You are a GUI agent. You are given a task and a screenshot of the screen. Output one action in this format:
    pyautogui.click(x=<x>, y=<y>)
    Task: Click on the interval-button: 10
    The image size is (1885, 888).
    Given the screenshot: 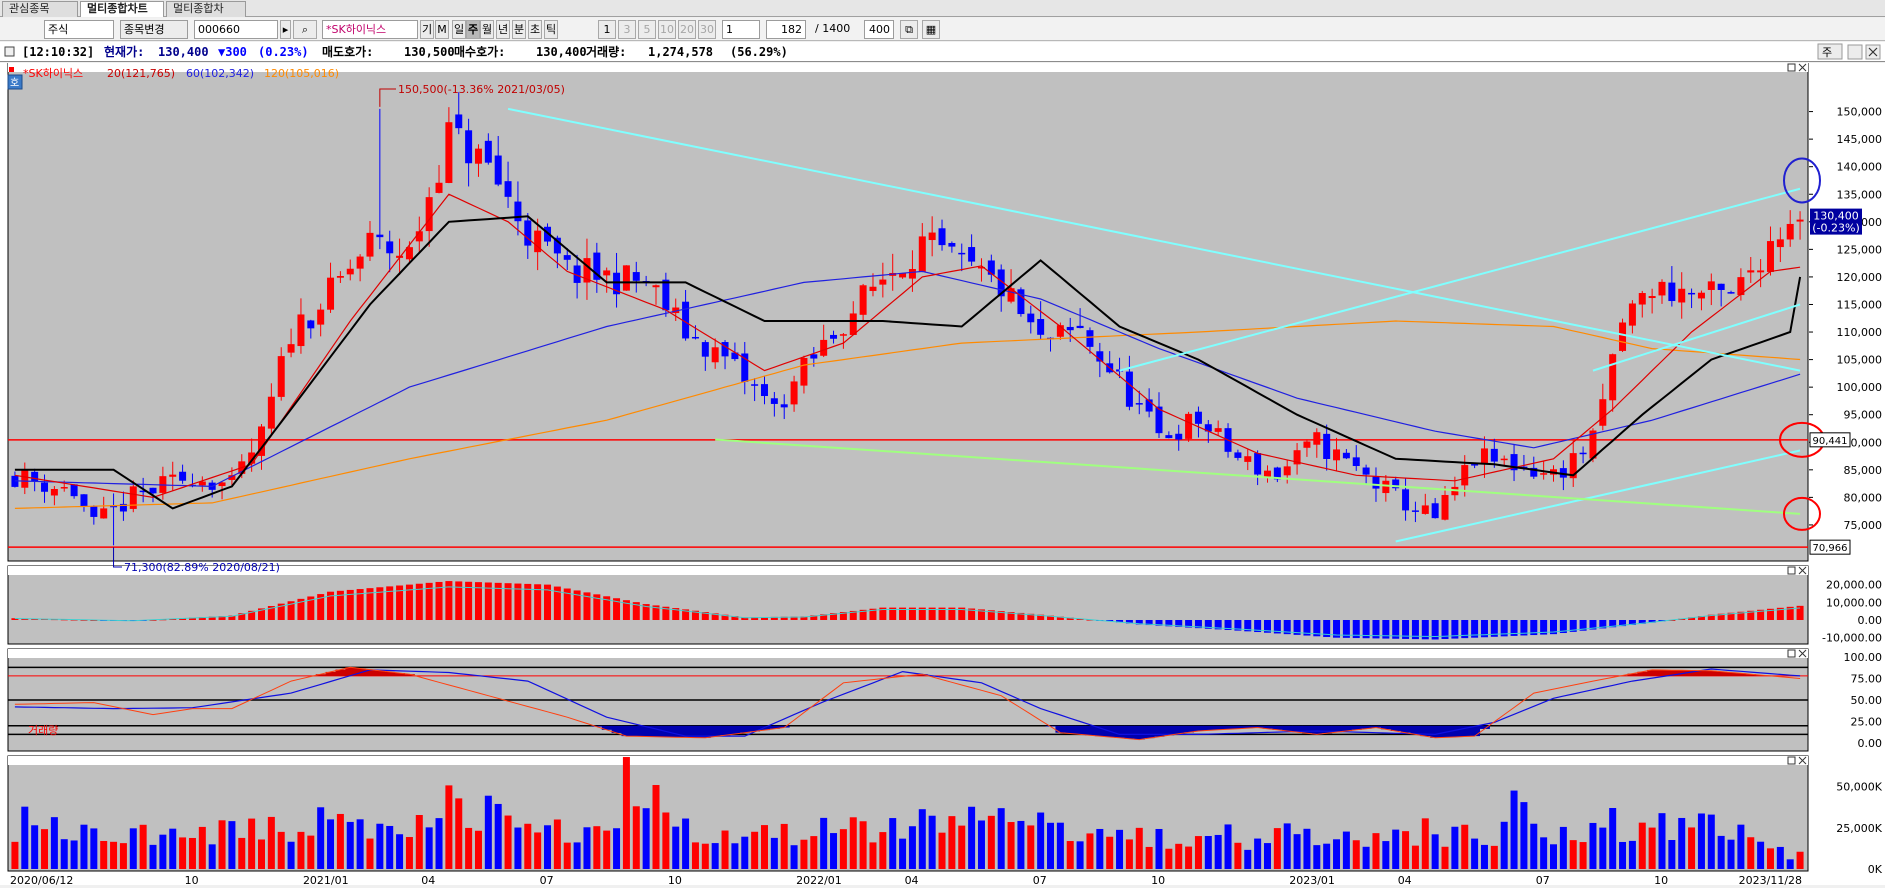 What is the action you would take?
    pyautogui.click(x=667, y=29)
    